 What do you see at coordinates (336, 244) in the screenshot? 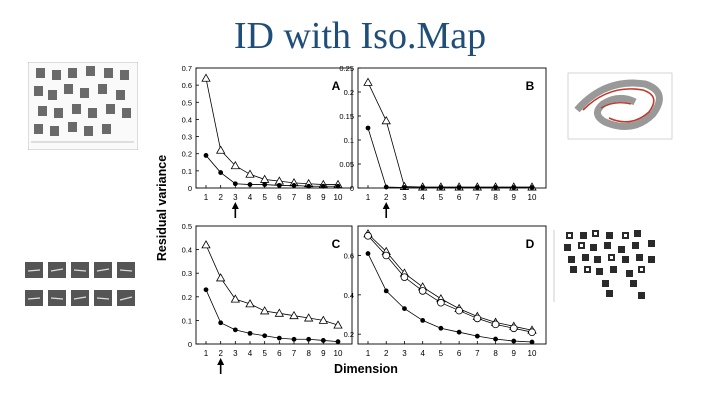
I see `panel-letter: C` at bounding box center [336, 244].